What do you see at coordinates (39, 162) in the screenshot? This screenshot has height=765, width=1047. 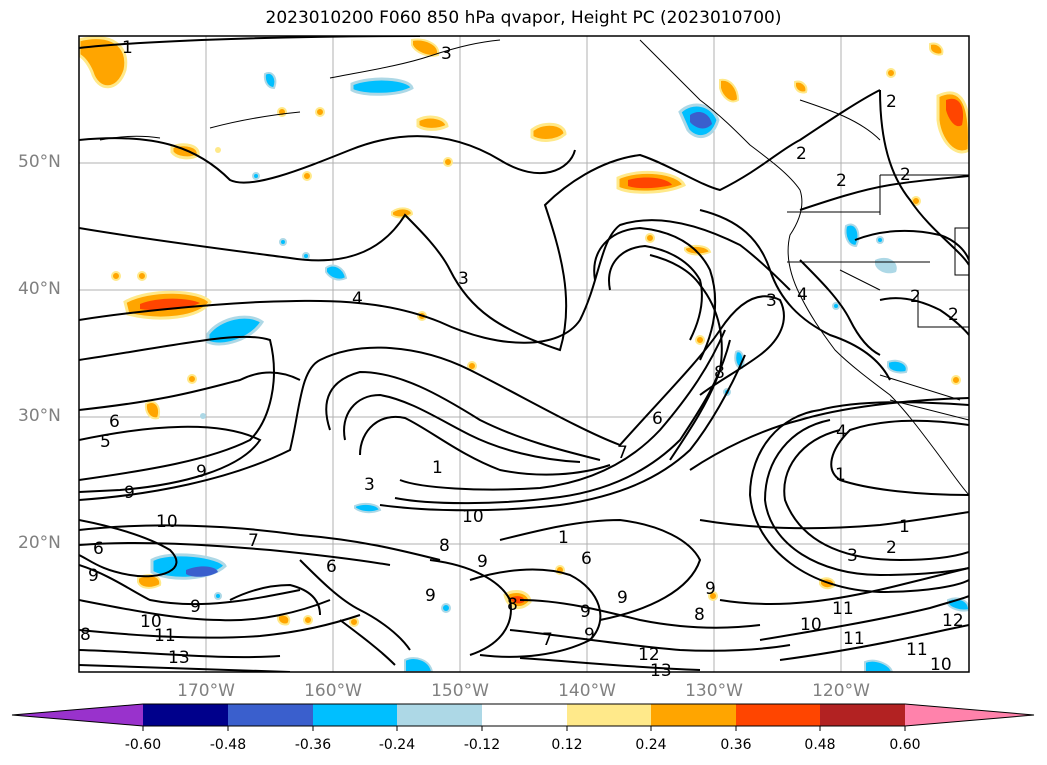 I see `lat-label-50n: 50°N` at bounding box center [39, 162].